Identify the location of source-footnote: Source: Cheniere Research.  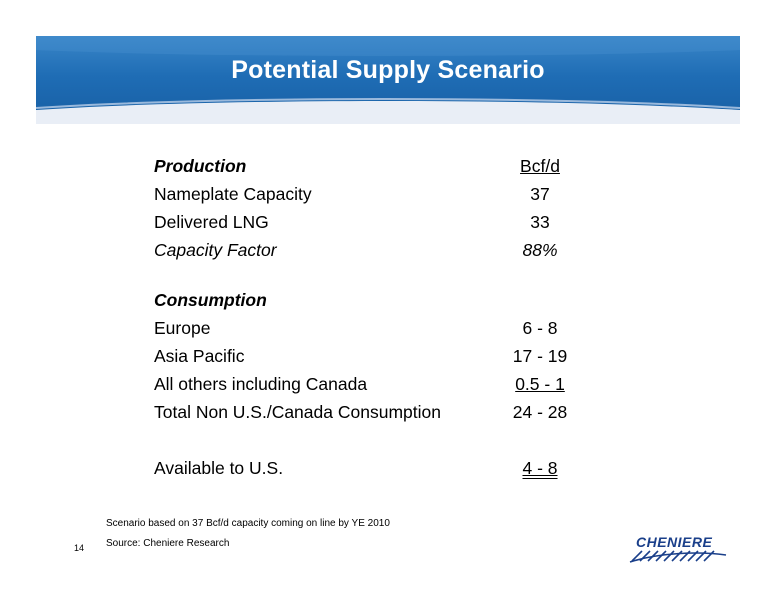
(168, 543).